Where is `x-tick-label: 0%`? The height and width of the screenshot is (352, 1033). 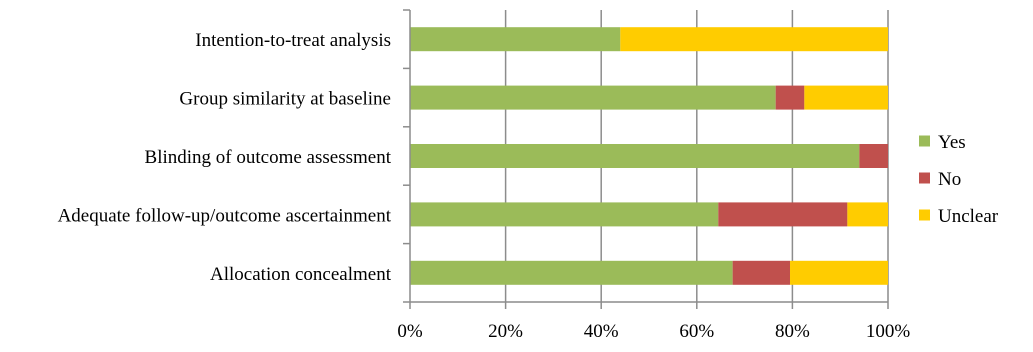 x-tick-label: 0% is located at coordinates (410, 331).